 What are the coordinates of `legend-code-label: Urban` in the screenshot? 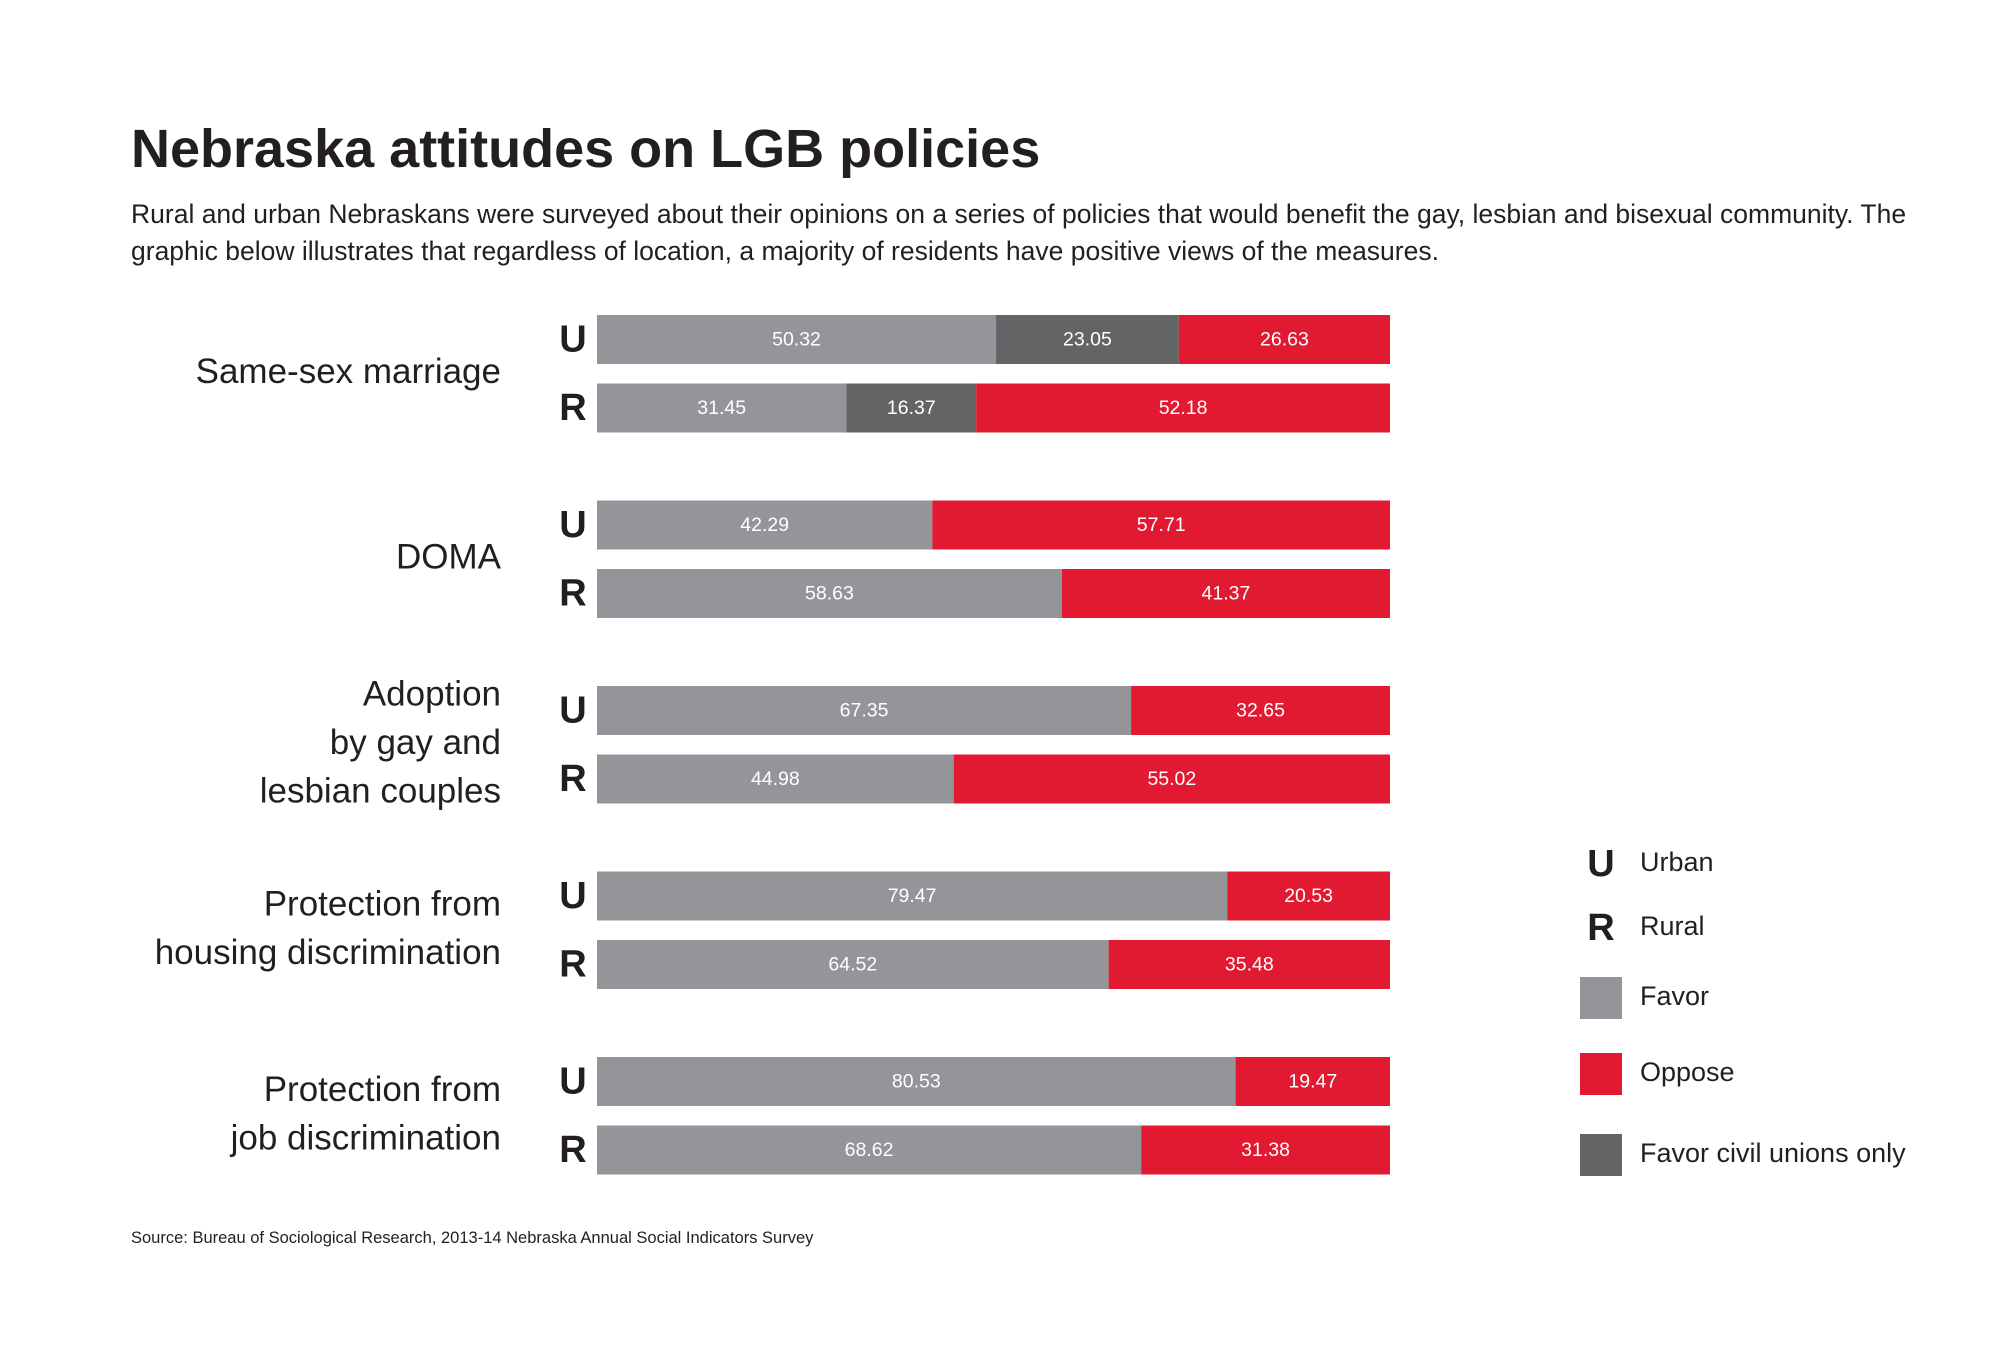 It's located at (1677, 862).